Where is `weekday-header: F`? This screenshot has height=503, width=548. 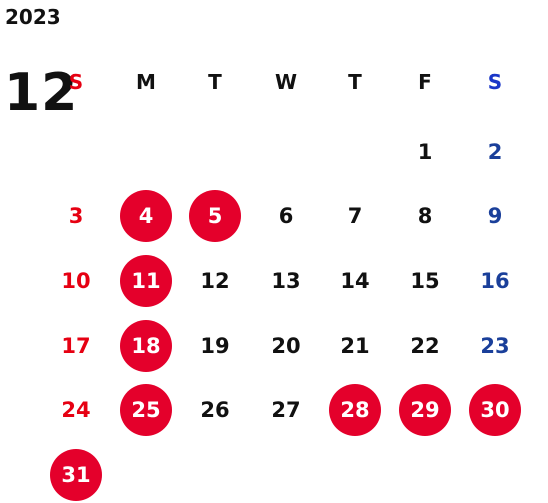
weekday-header: F is located at coordinates (425, 82).